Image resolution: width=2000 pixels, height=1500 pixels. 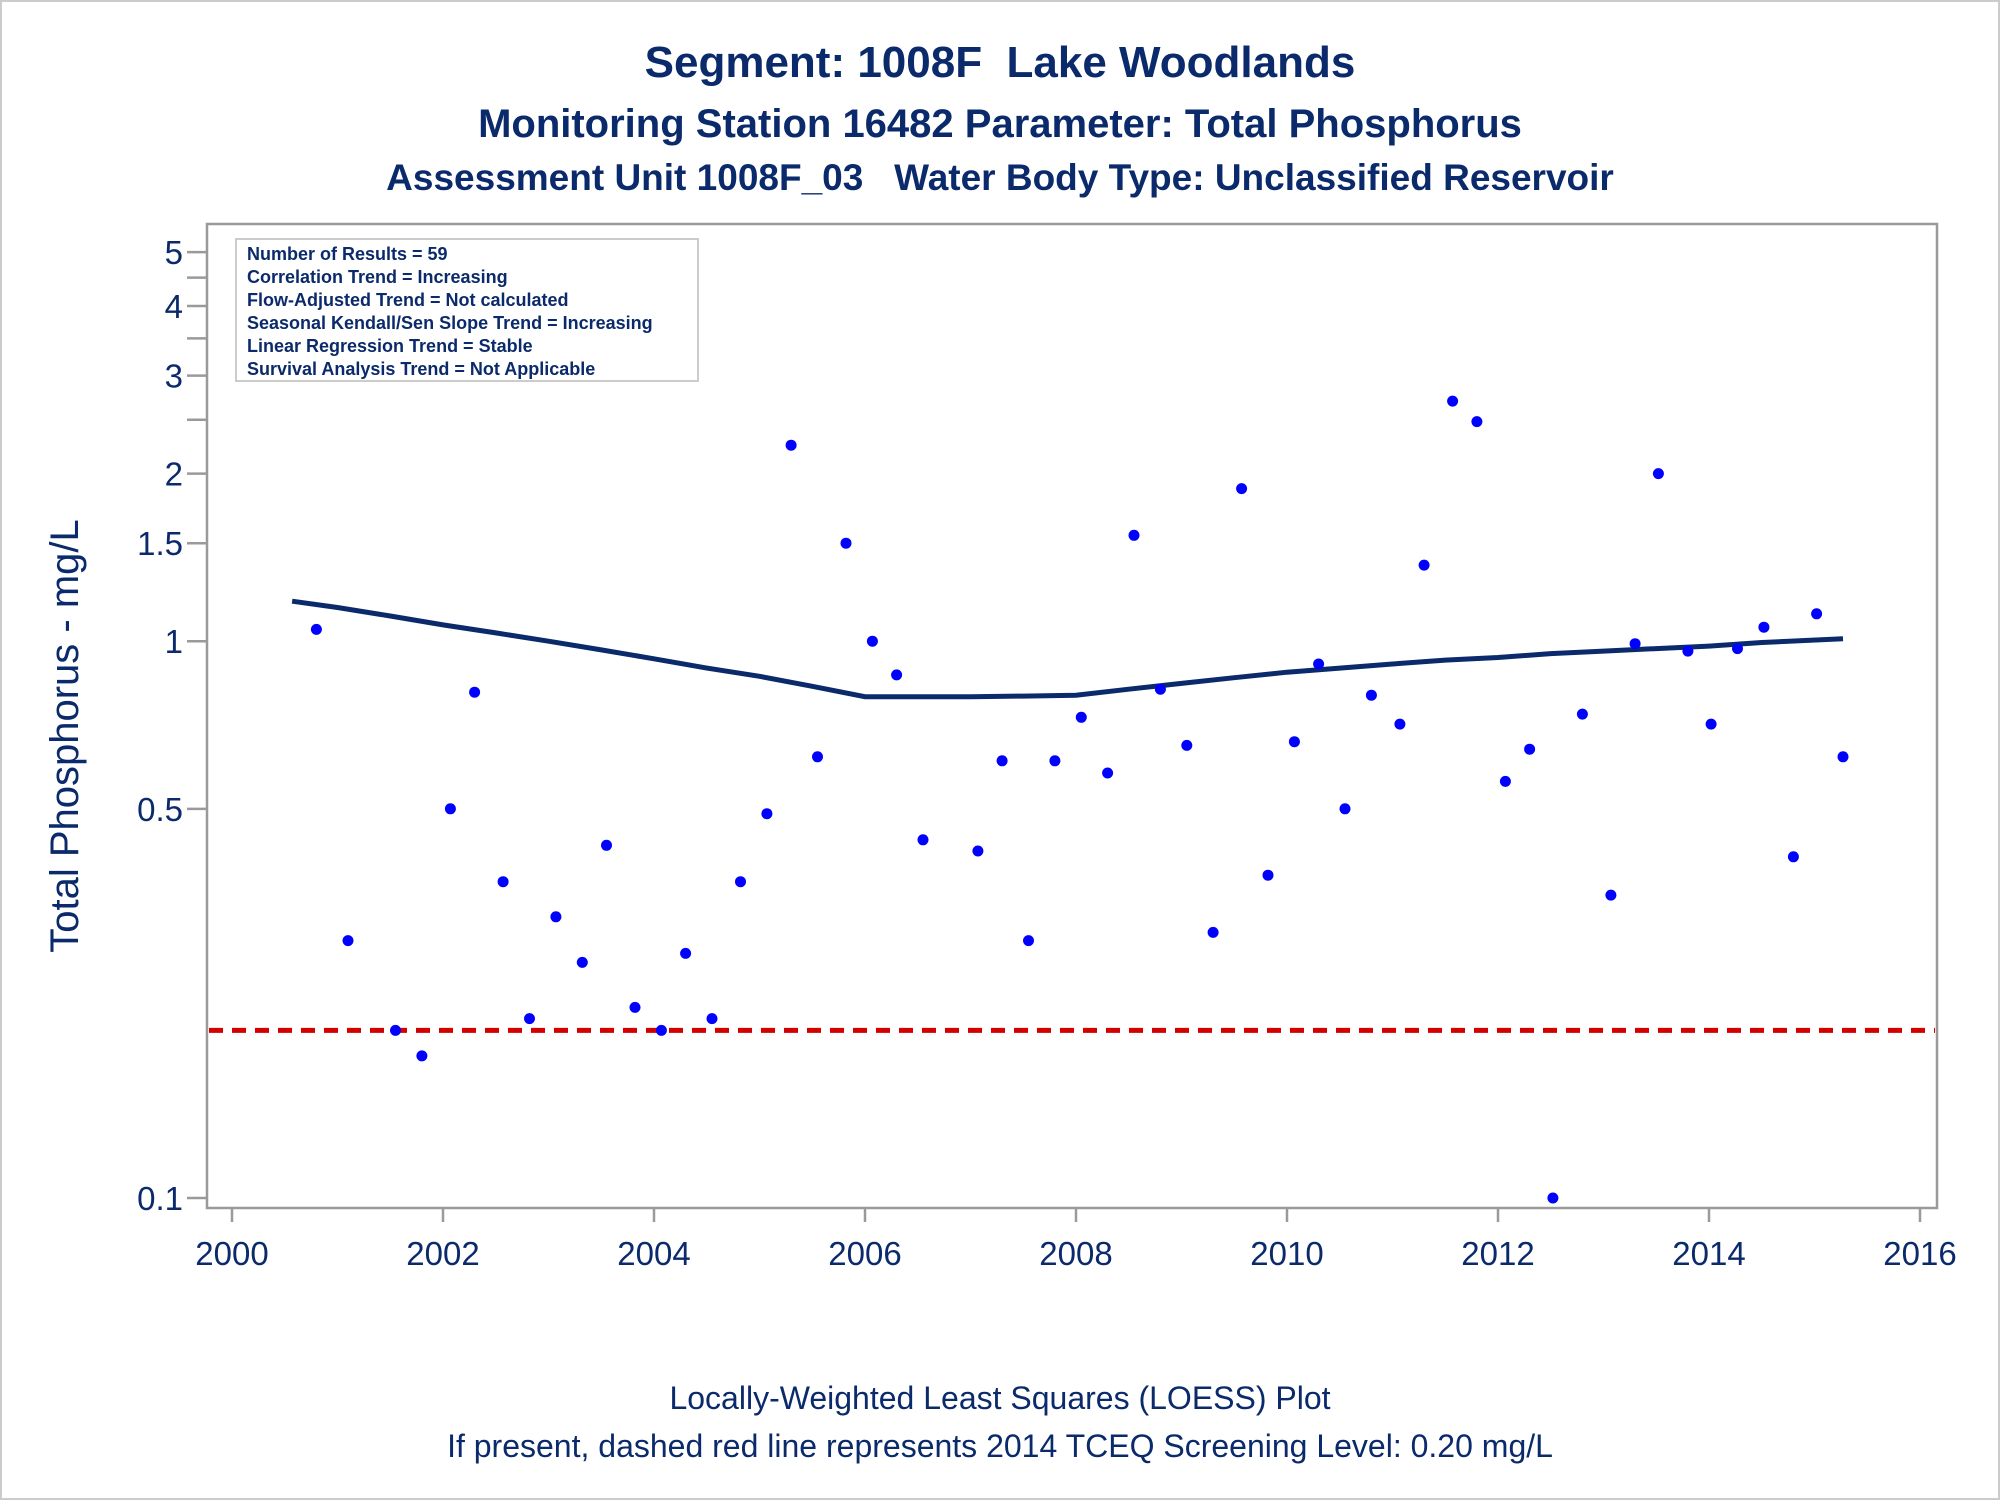 I want to click on stat-linear-regression-trend: Linear Regression Trend = Stable, so click(x=390, y=346).